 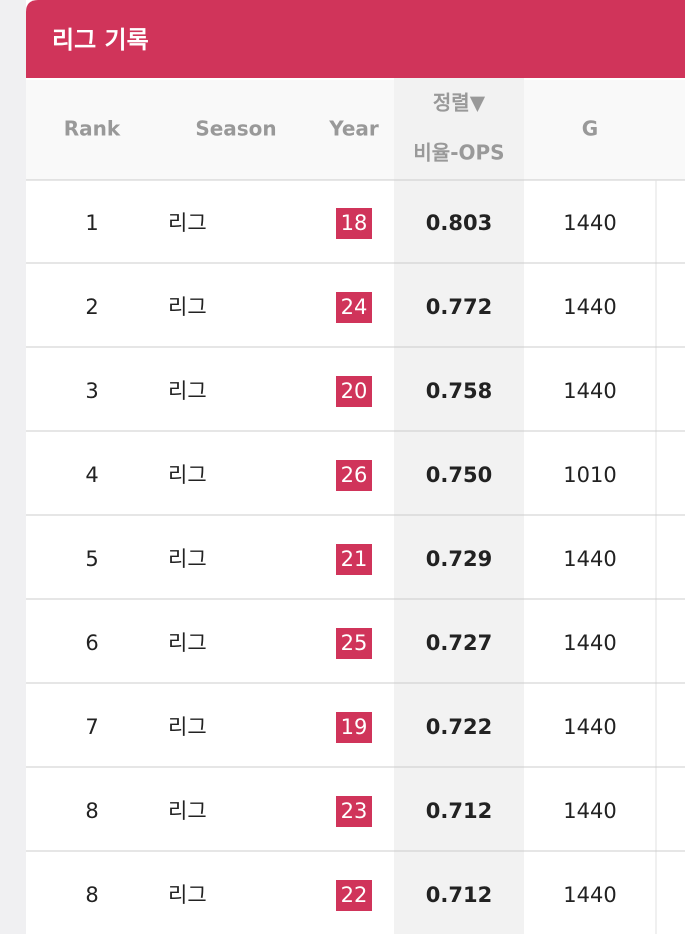 I want to click on column-header: G, so click(x=590, y=129).